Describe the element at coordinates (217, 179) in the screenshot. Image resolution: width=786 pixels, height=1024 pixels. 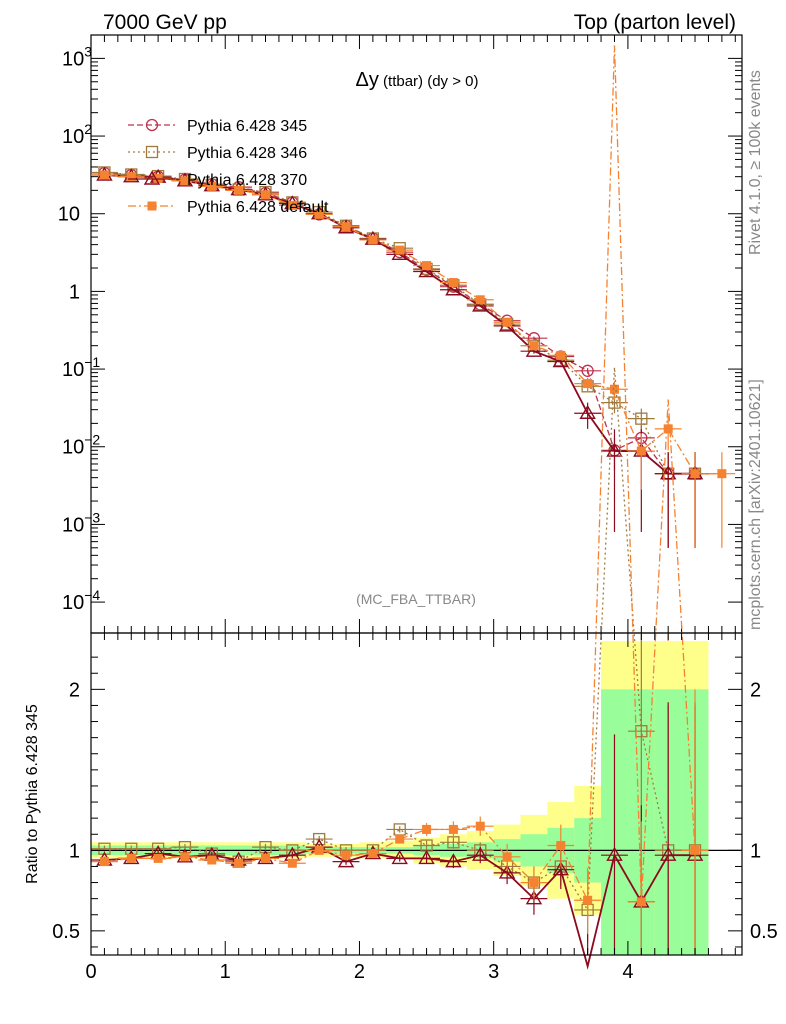
I see `legend-entry-s370: Pythia 6.428 370` at that location.